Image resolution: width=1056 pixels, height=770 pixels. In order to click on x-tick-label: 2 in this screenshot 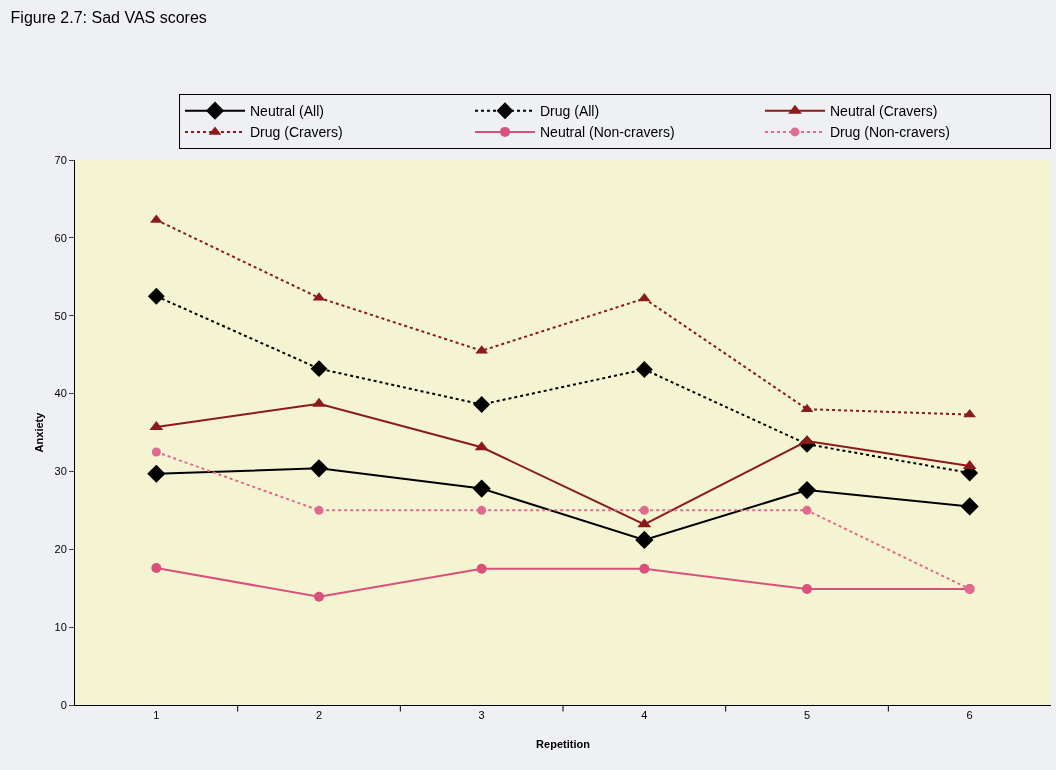, I will do `click(319, 715)`.